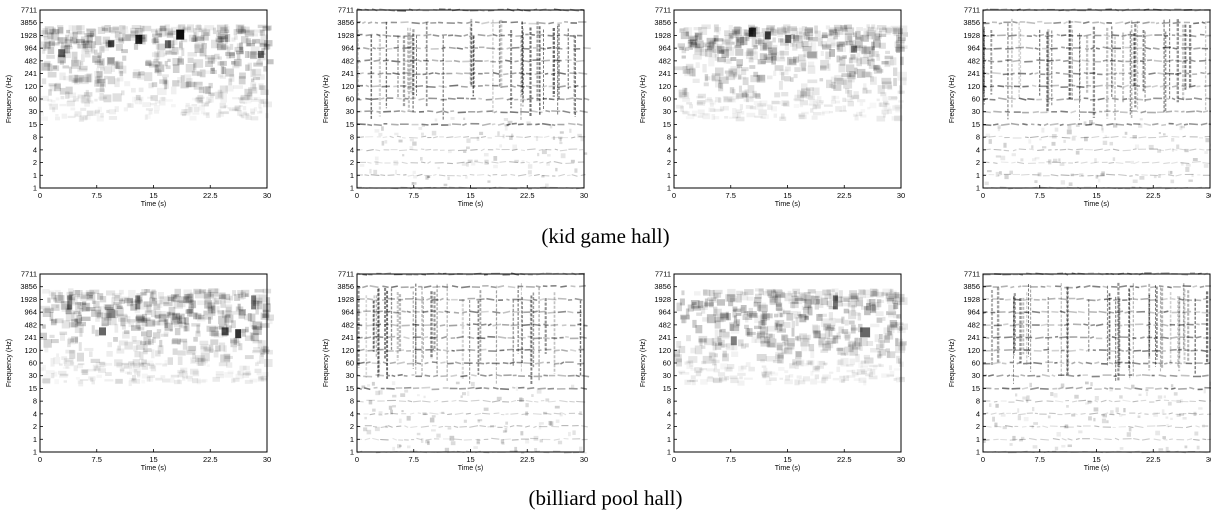 Image resolution: width=1211 pixels, height=513 pixels. I want to click on x-tick-label: 22.5, so click(844, 195).